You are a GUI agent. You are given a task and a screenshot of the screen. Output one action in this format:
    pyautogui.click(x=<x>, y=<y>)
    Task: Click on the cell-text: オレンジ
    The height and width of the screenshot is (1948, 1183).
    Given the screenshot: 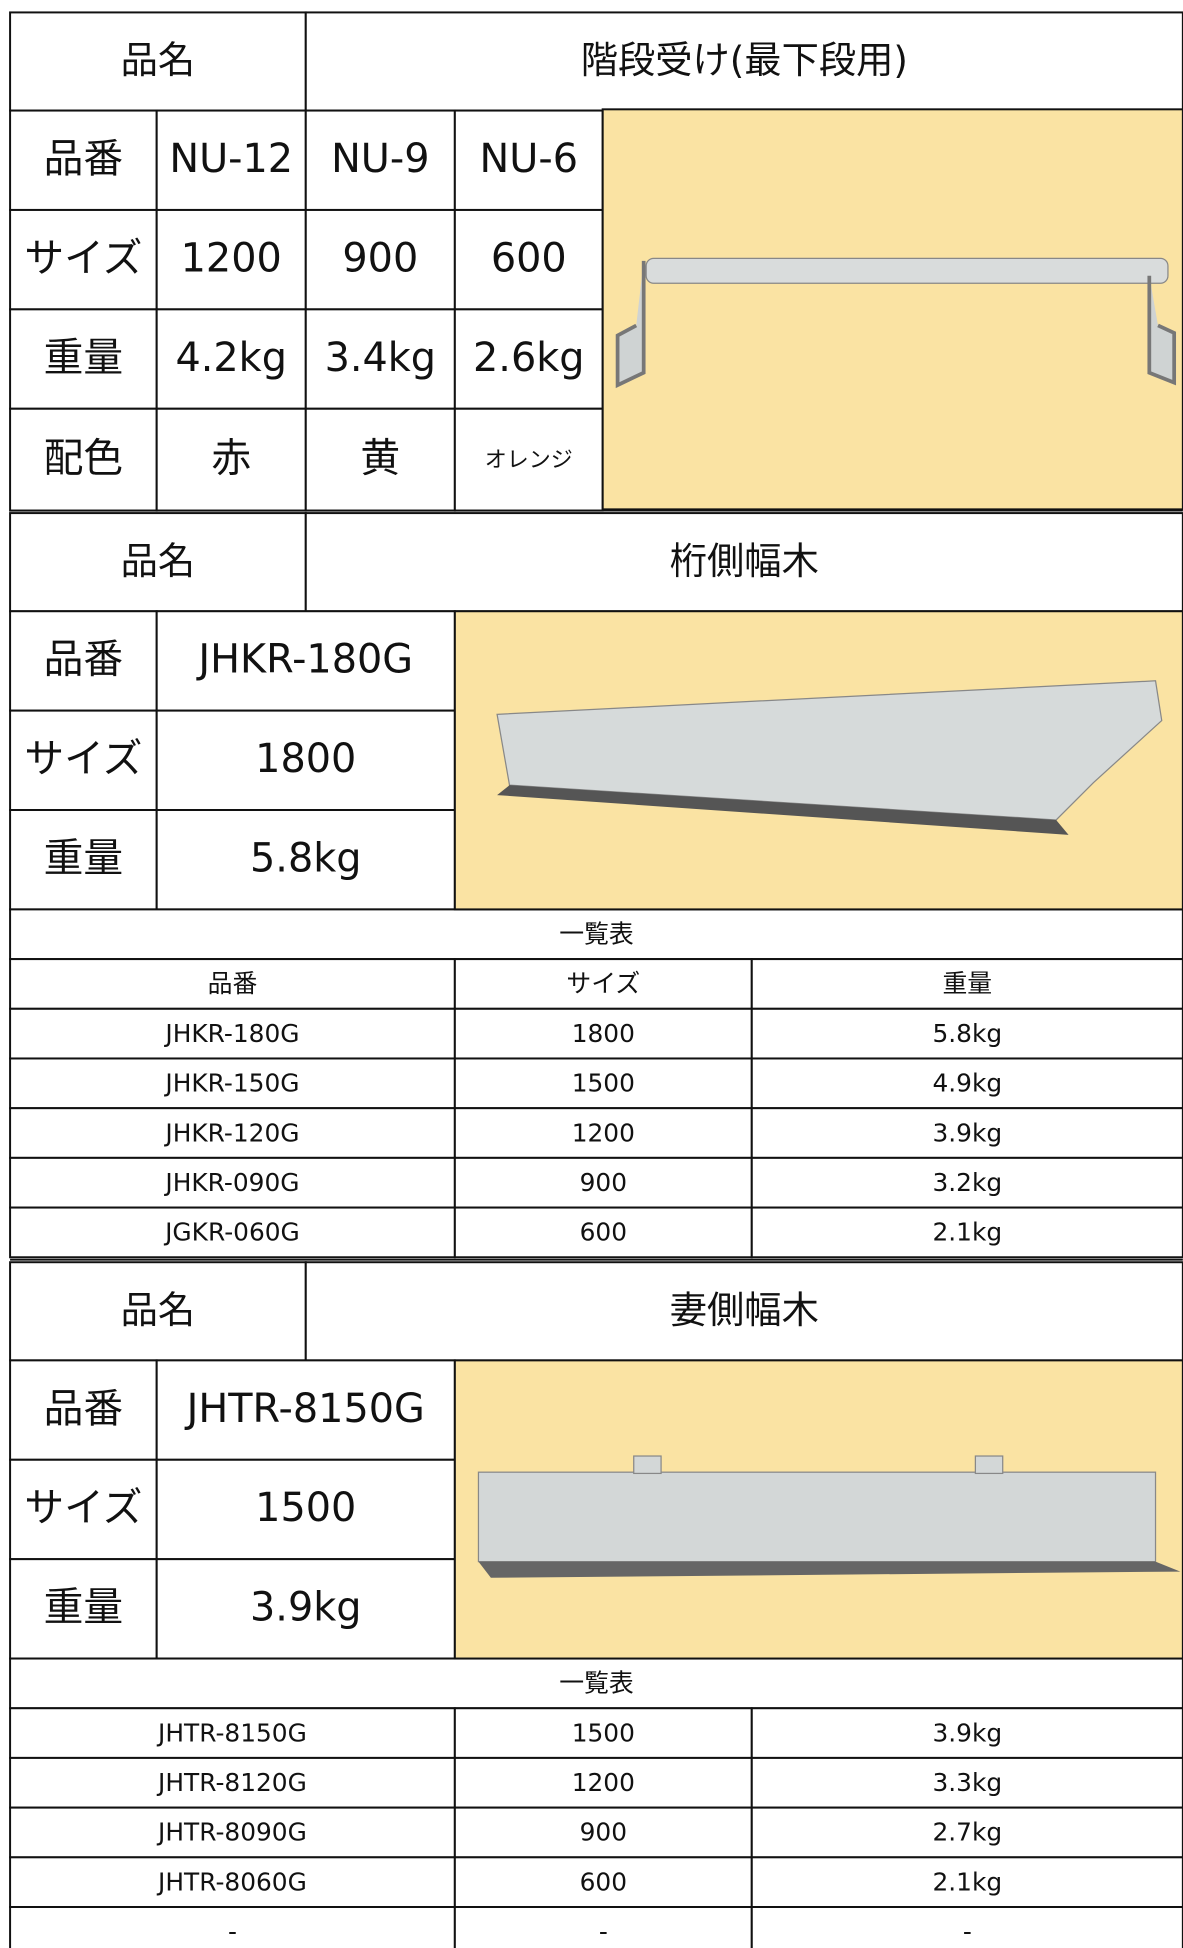 What is the action you would take?
    pyautogui.click(x=529, y=460)
    